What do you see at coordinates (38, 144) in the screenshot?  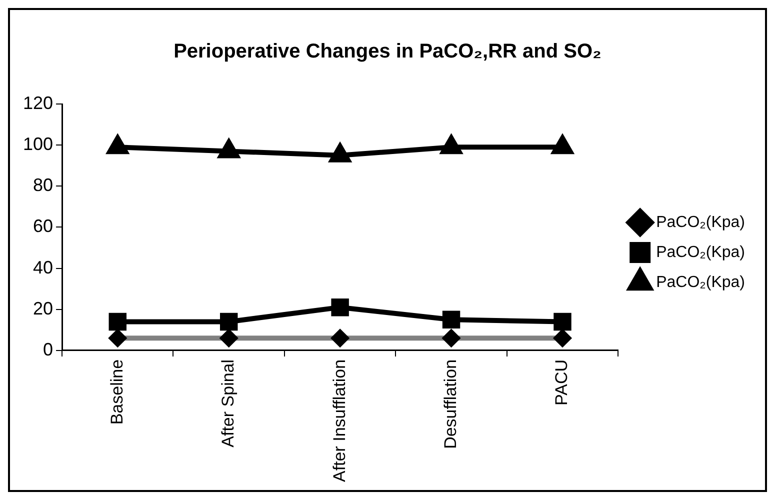 I see `y-tick-label: 100` at bounding box center [38, 144].